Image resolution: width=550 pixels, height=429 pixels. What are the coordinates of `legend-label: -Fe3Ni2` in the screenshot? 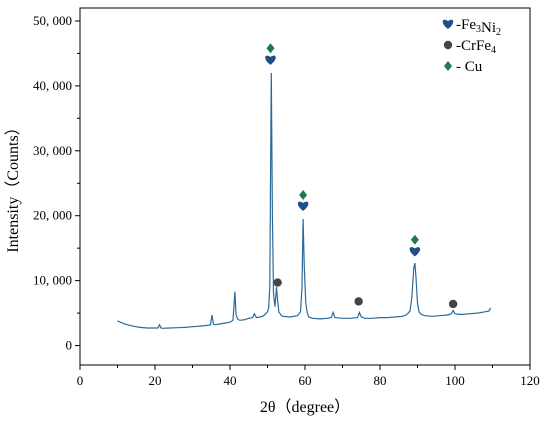 It's located at (478, 27).